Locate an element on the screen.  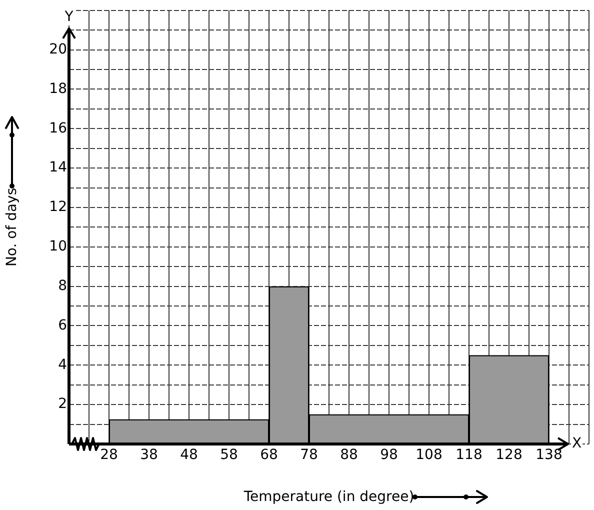
y-tick-label: 14 is located at coordinates (58, 168).